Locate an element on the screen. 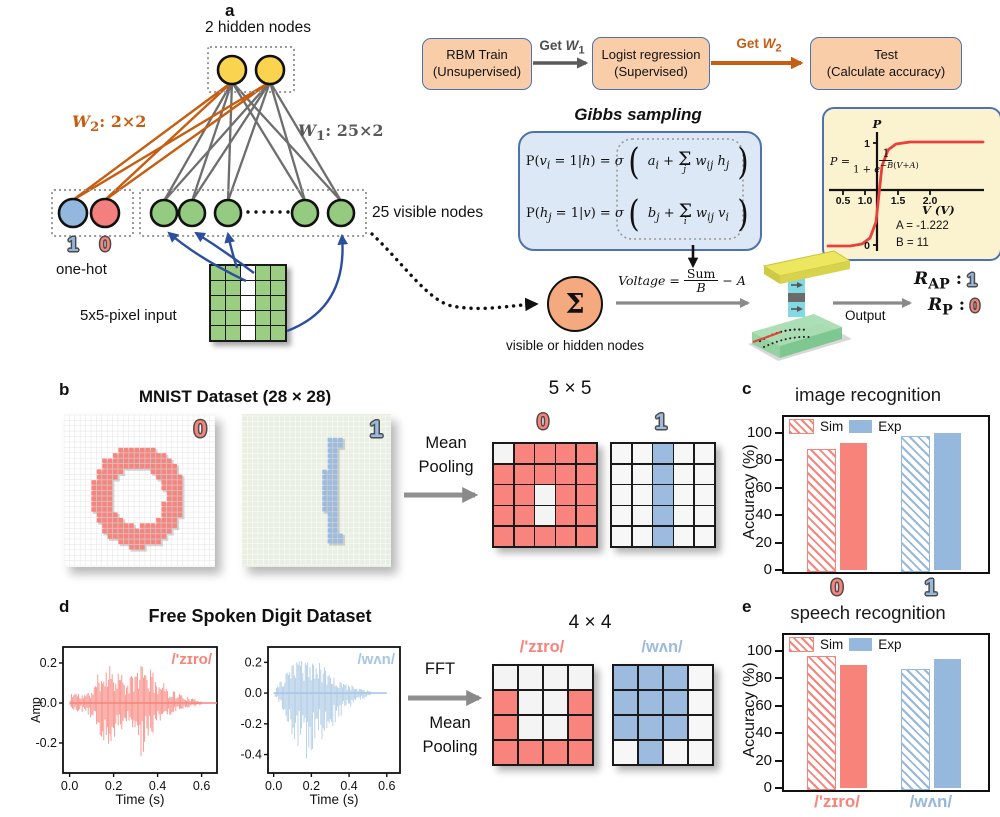 The image size is (1000, 817). mean-pooling-label-b: Mean Pooling is located at coordinates (446, 455).